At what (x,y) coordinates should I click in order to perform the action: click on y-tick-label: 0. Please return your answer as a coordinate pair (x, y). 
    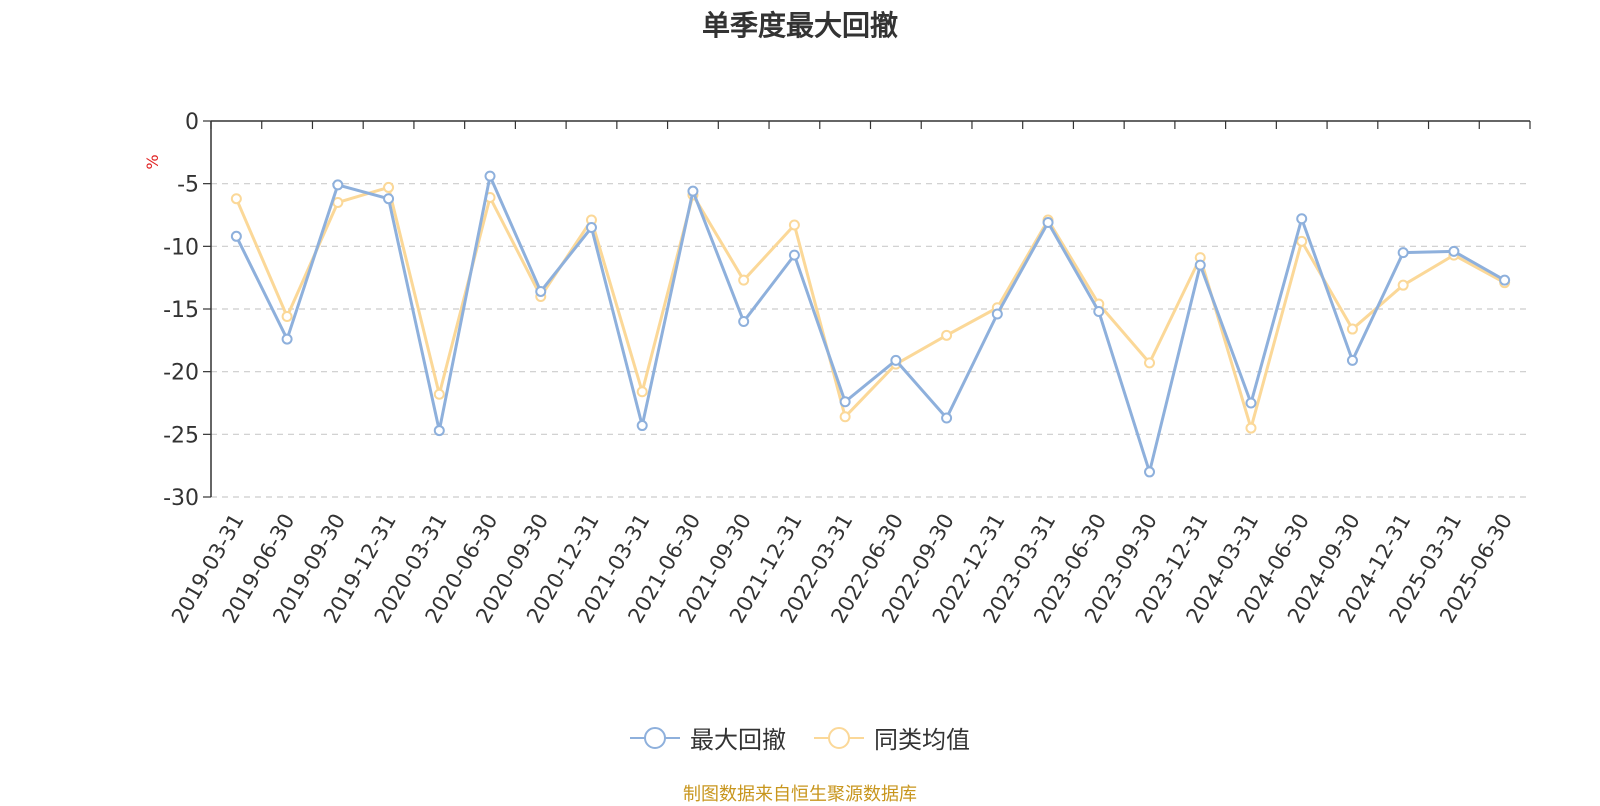
    Looking at the image, I should click on (192, 122).